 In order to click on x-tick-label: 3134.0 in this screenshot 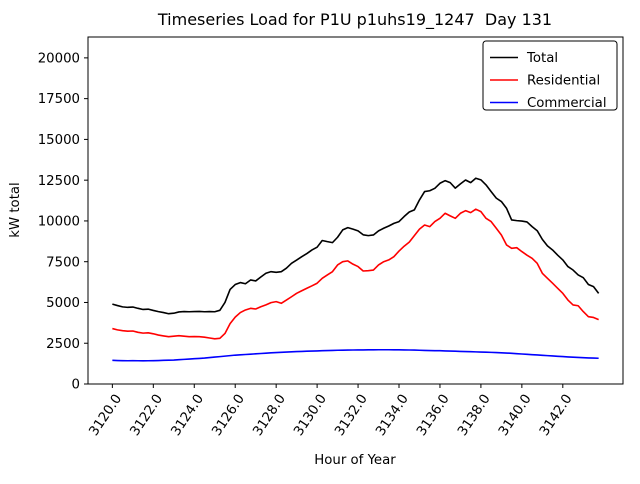, I will do `click(392, 415)`.